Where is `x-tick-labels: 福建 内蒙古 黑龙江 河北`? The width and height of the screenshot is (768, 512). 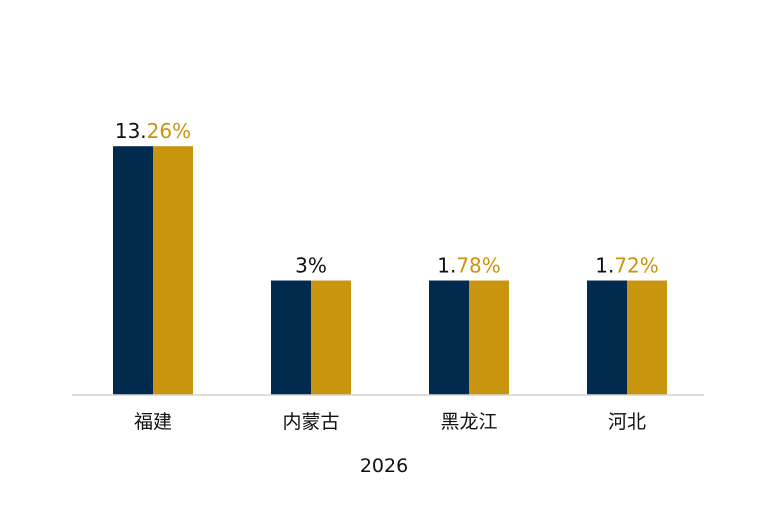
x-tick-labels: 福建 内蒙古 黑龙江 河北 is located at coordinates (390, 422).